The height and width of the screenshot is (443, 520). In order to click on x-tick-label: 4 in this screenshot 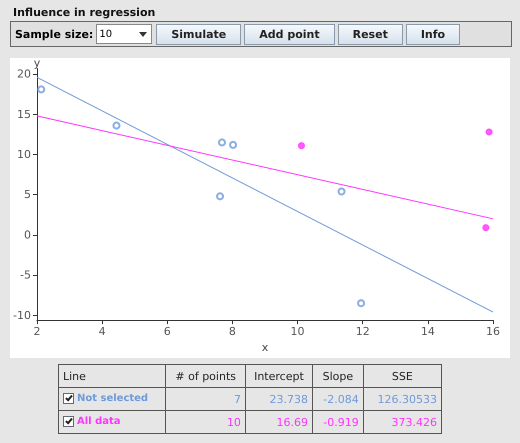, I will do `click(102, 331)`.